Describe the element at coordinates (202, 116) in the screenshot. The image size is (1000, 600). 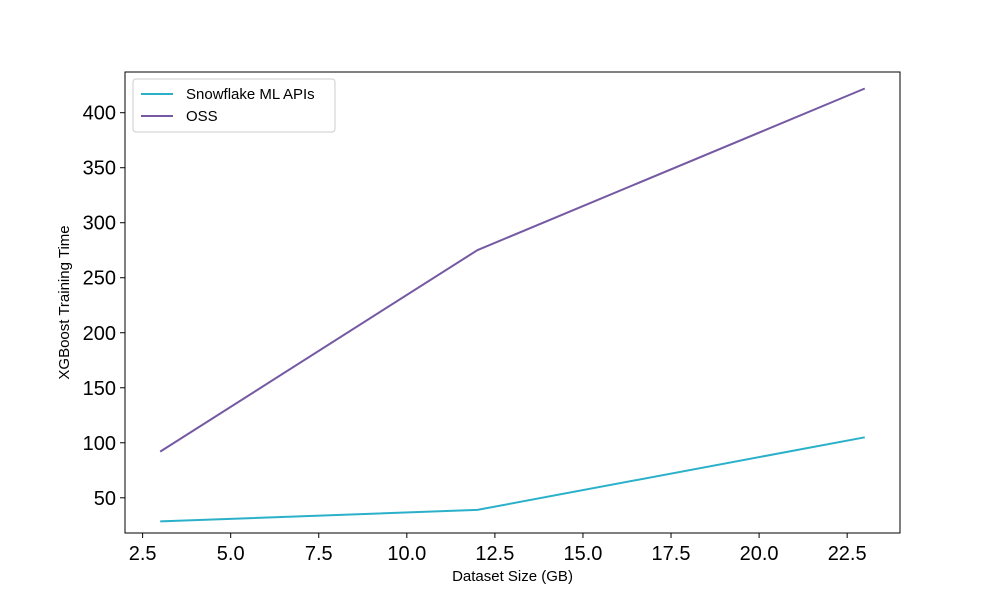
I see `legend-label-1: OSS` at that location.